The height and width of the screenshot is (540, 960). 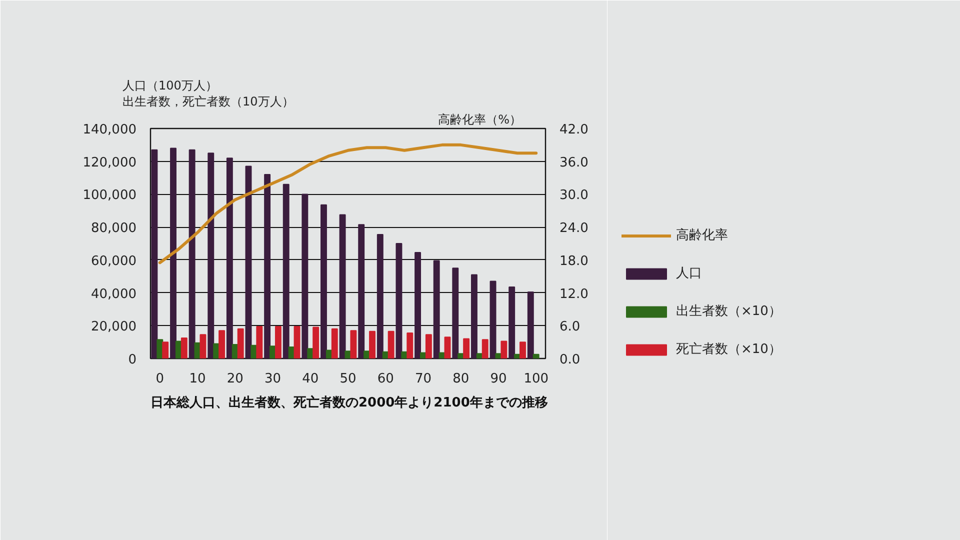 I want to click on y2-tick-label: 0.0, so click(x=570, y=360).